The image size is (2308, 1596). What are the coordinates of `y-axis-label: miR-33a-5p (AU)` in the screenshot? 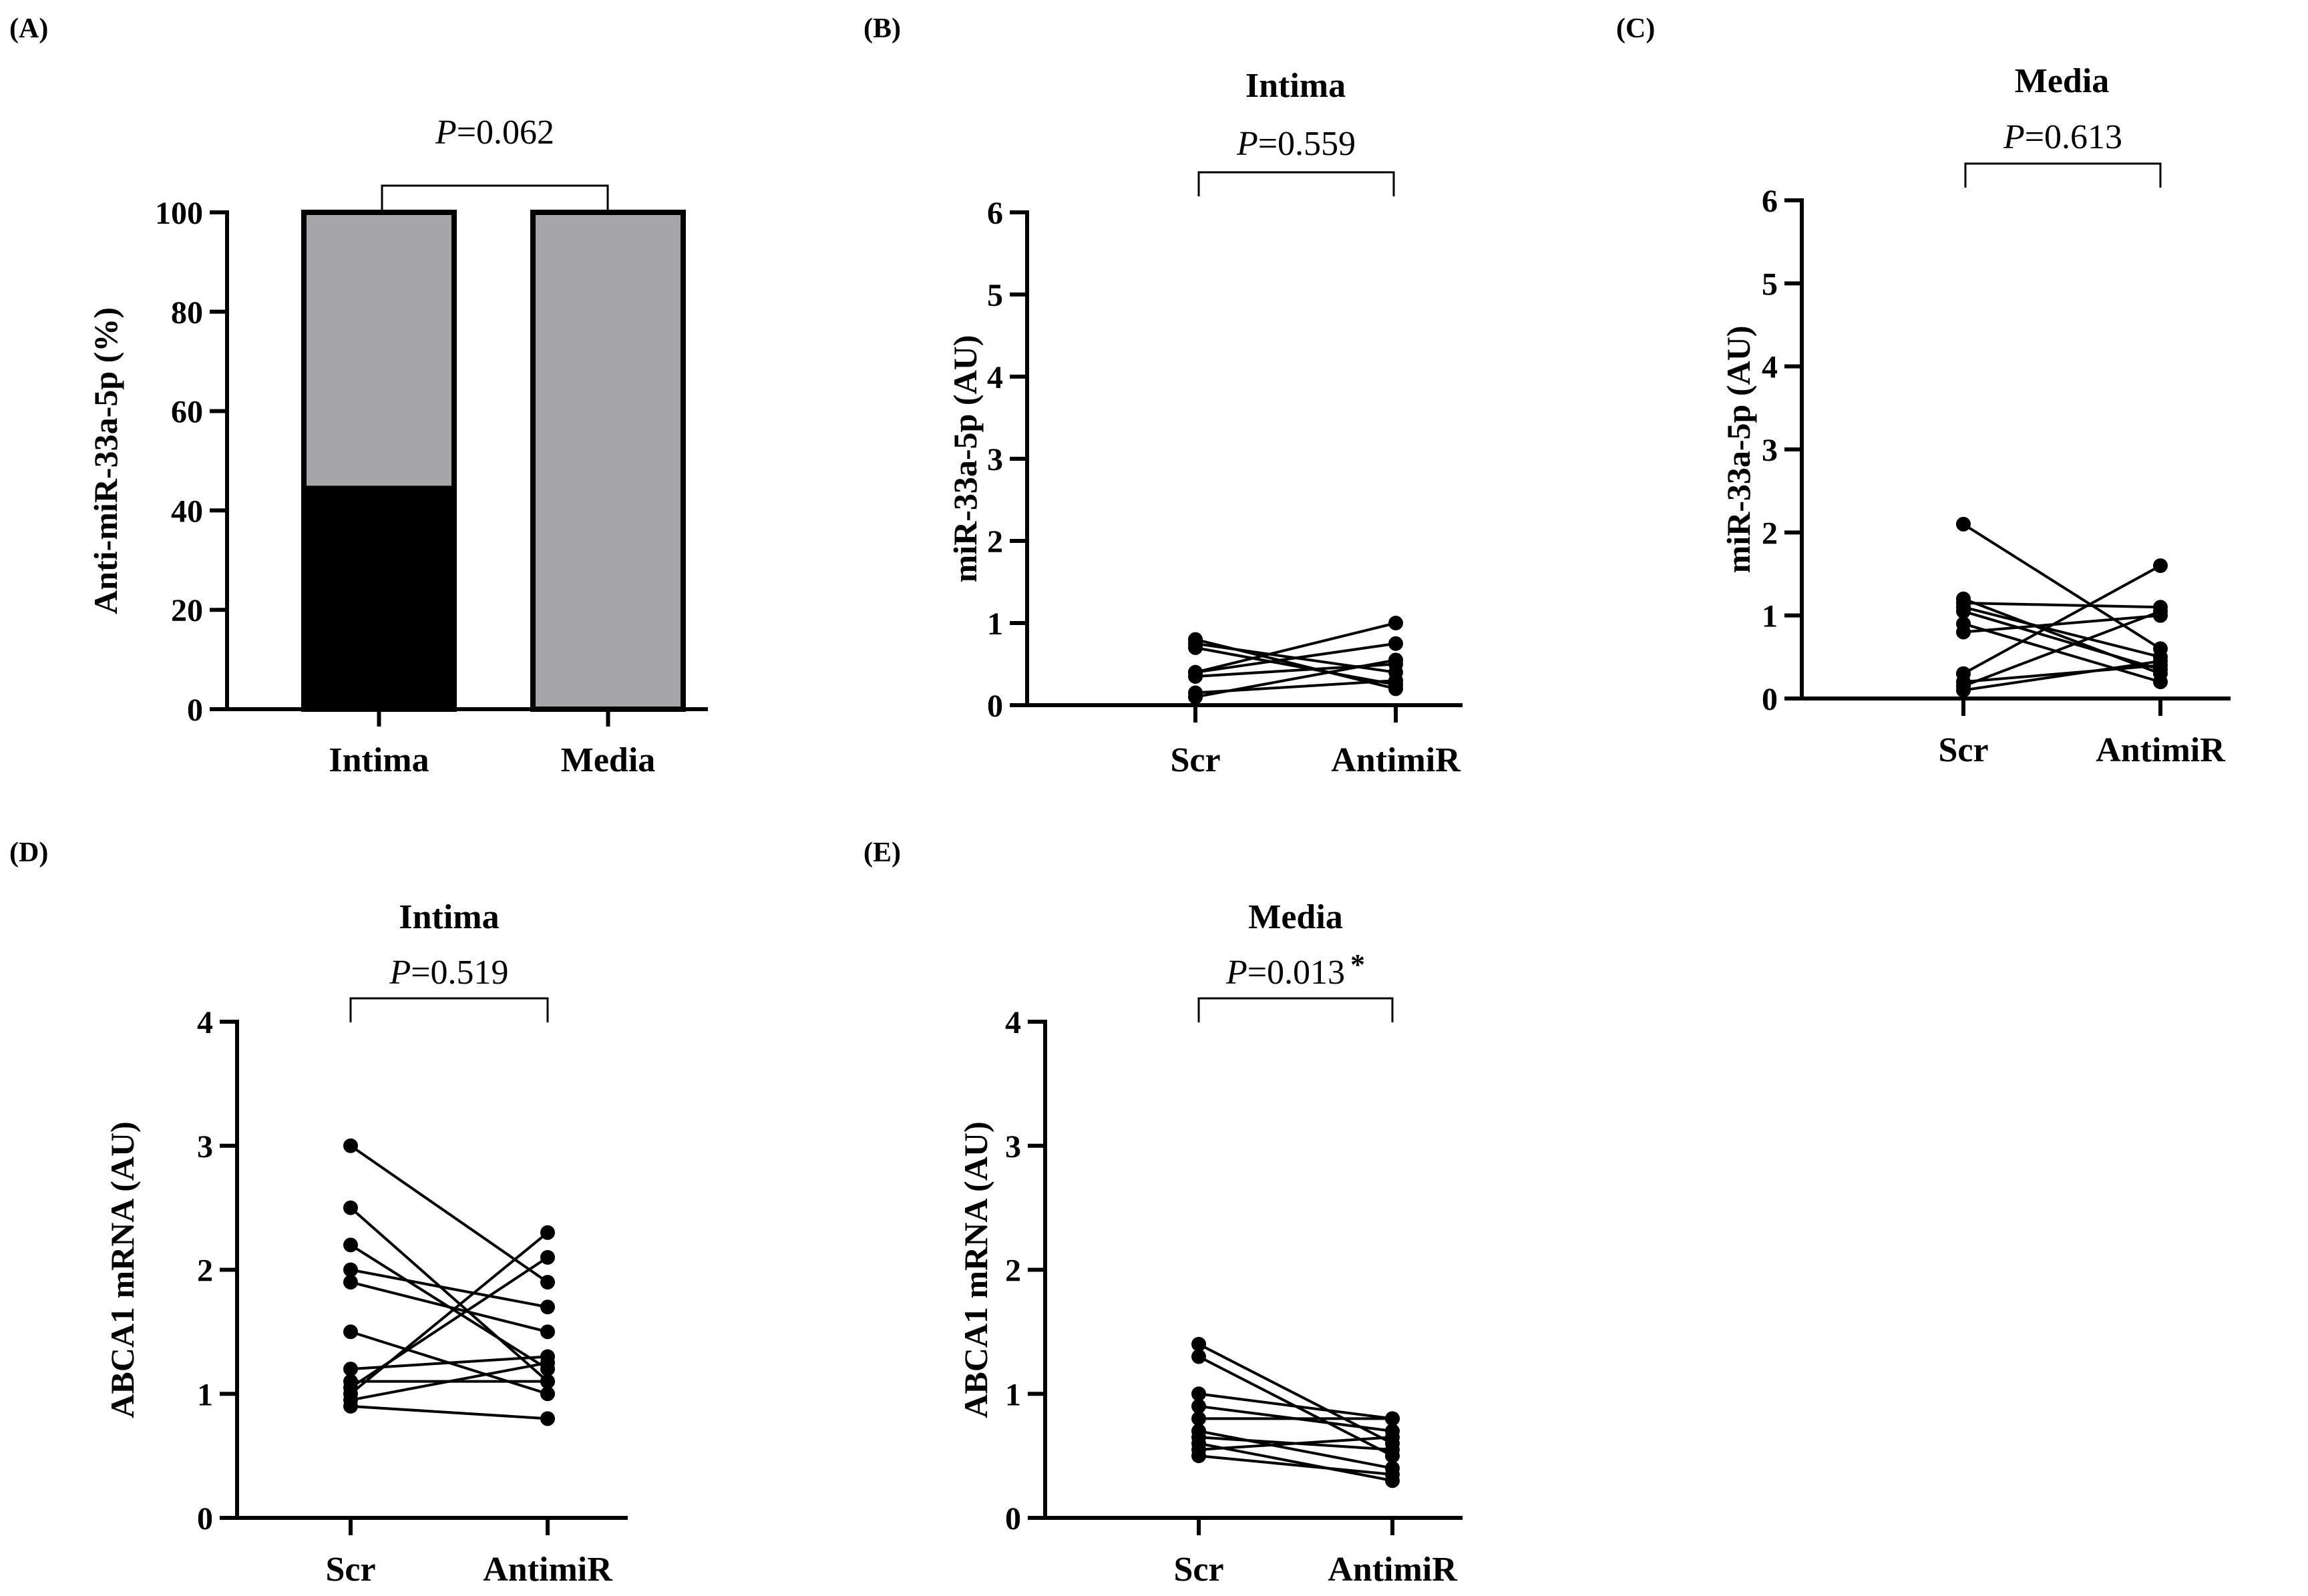 It's located at (1738, 450).